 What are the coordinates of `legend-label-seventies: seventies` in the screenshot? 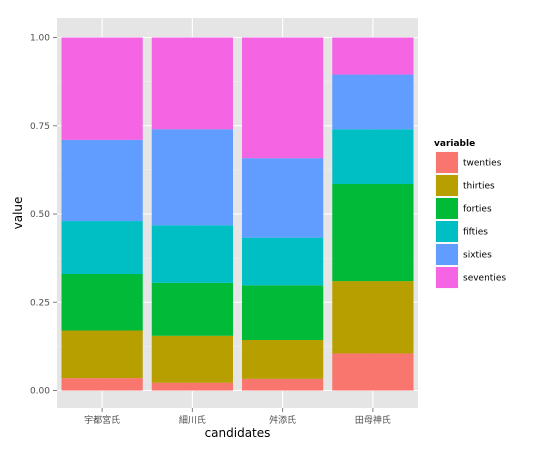 It's located at (484, 279).